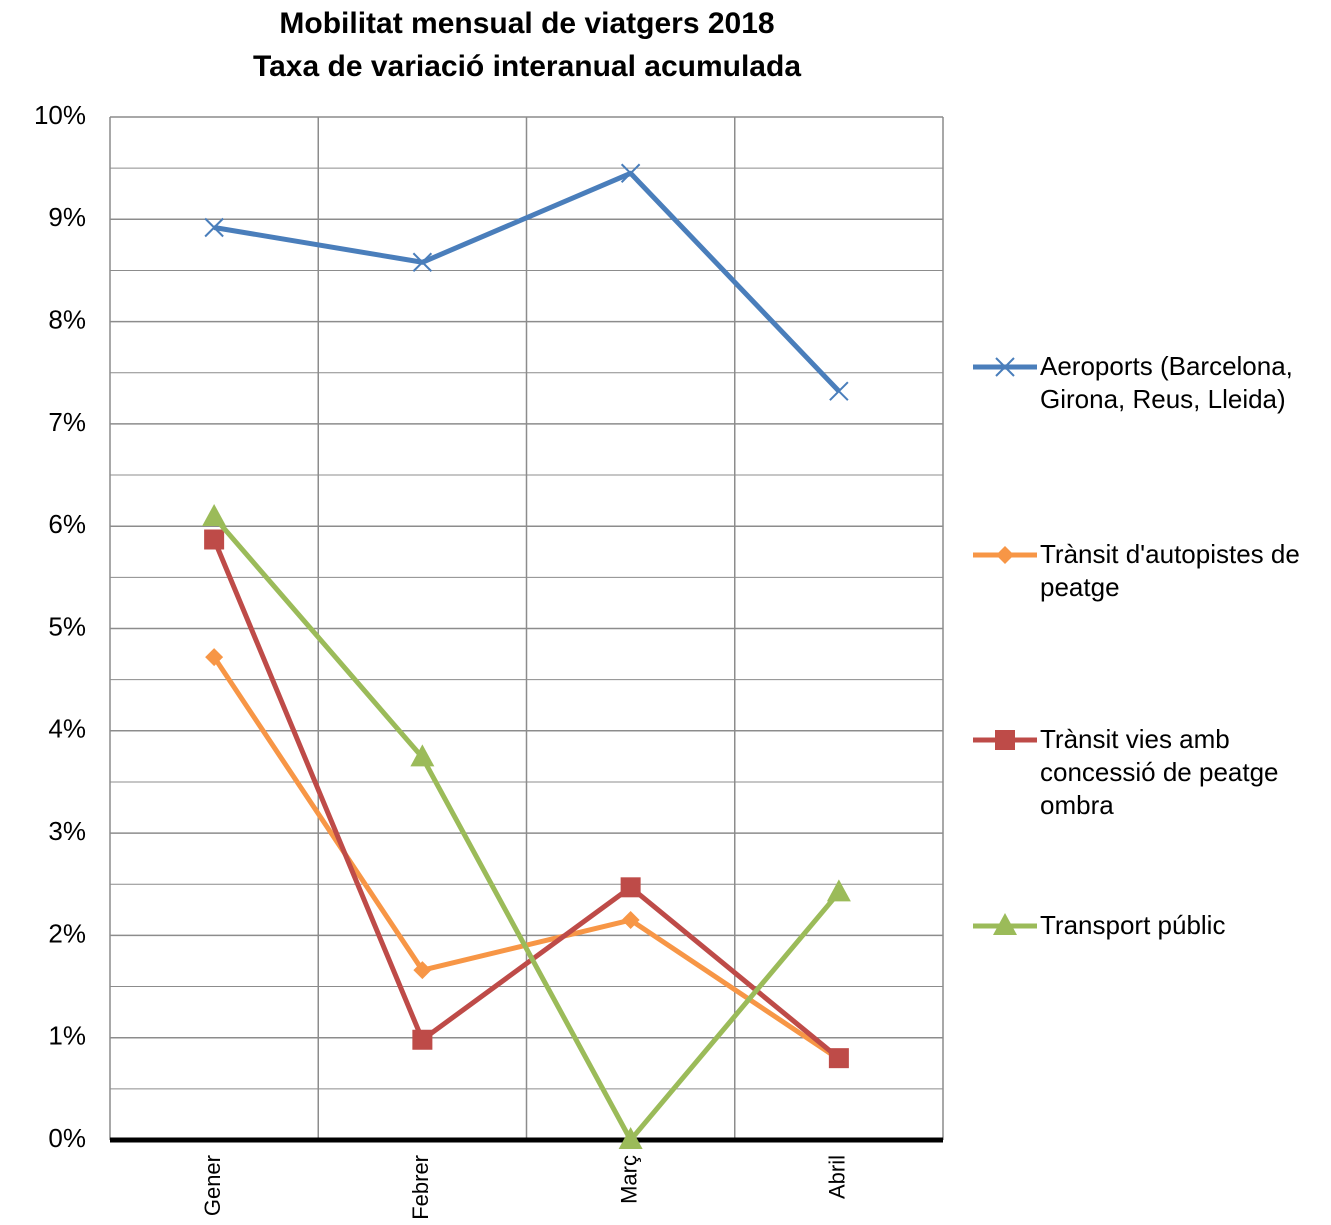 The width and height of the screenshot is (1331, 1225). Describe the element at coordinates (527, 66) in the screenshot. I see `chart-subtitle: Taxa de variació interanual acumulada` at that location.